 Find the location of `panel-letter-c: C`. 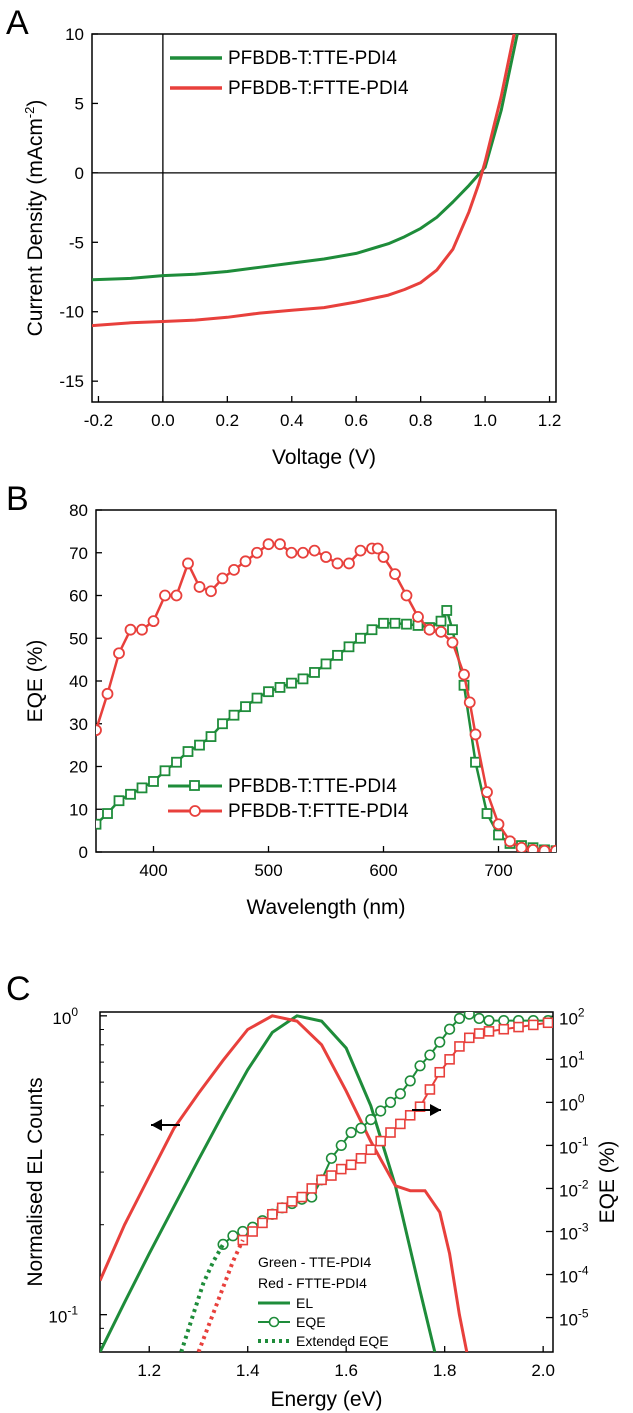

panel-letter-c: C is located at coordinates (18, 989).